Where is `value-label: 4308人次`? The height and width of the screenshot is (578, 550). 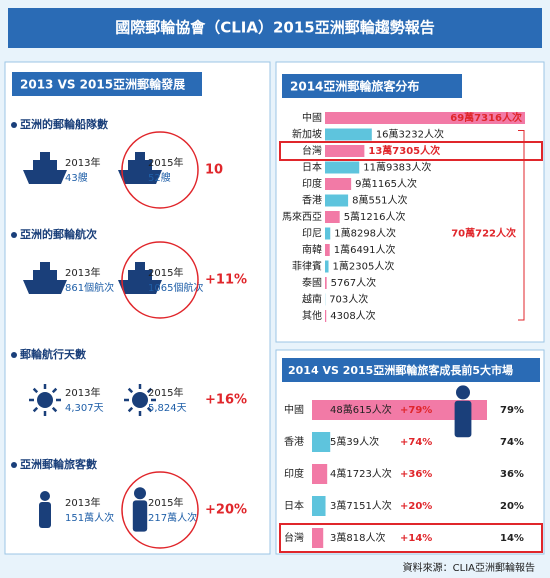 value-label: 4308人次 is located at coordinates (352, 315).